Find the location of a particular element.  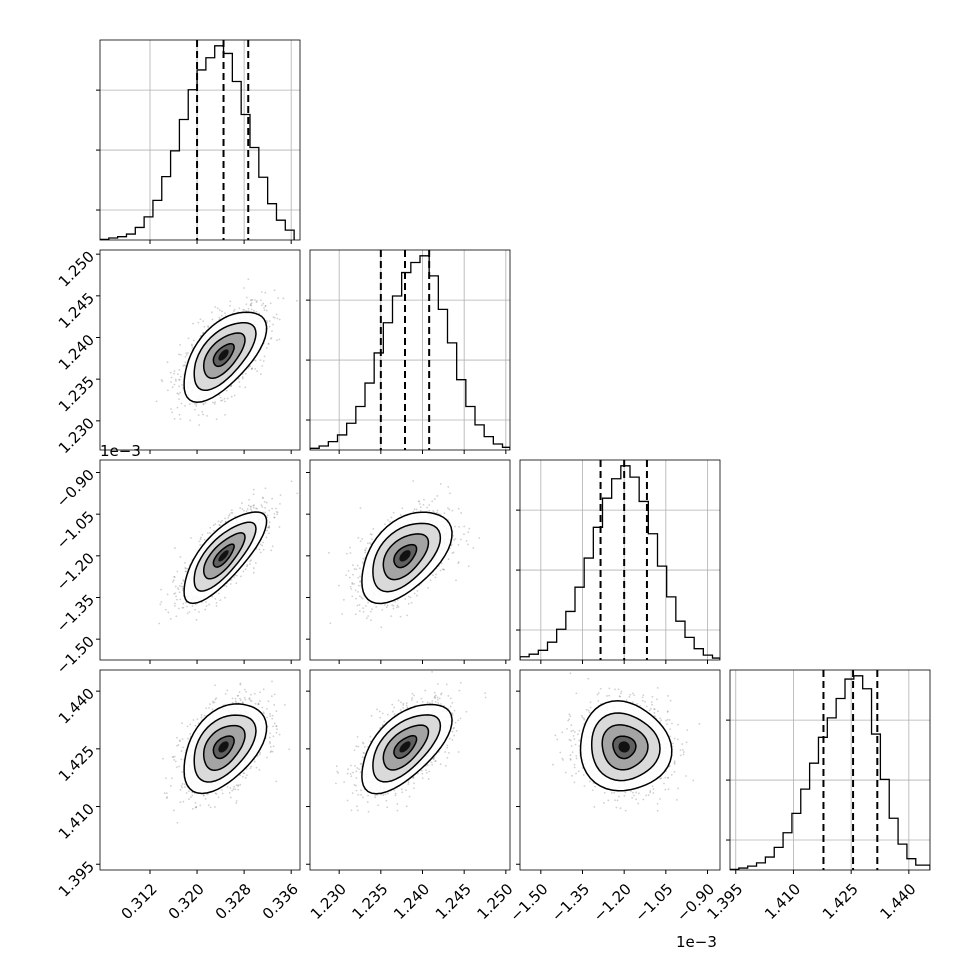

y-tick-label: −1.05 is located at coordinates (75, 529).